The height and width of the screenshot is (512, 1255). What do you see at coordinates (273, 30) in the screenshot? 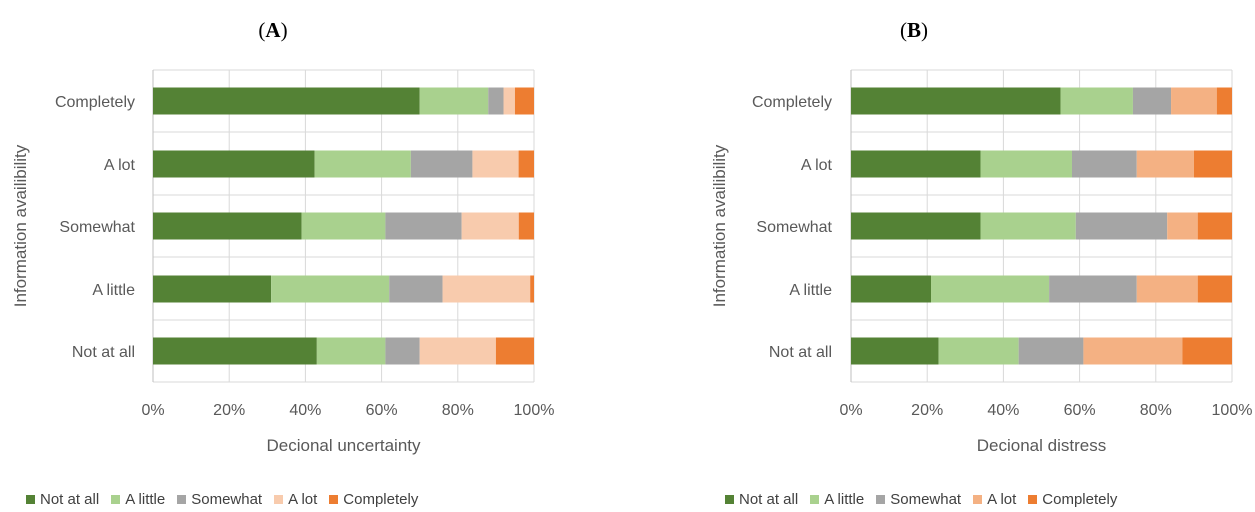
I see `panel-a-label: (A)` at bounding box center [273, 30].